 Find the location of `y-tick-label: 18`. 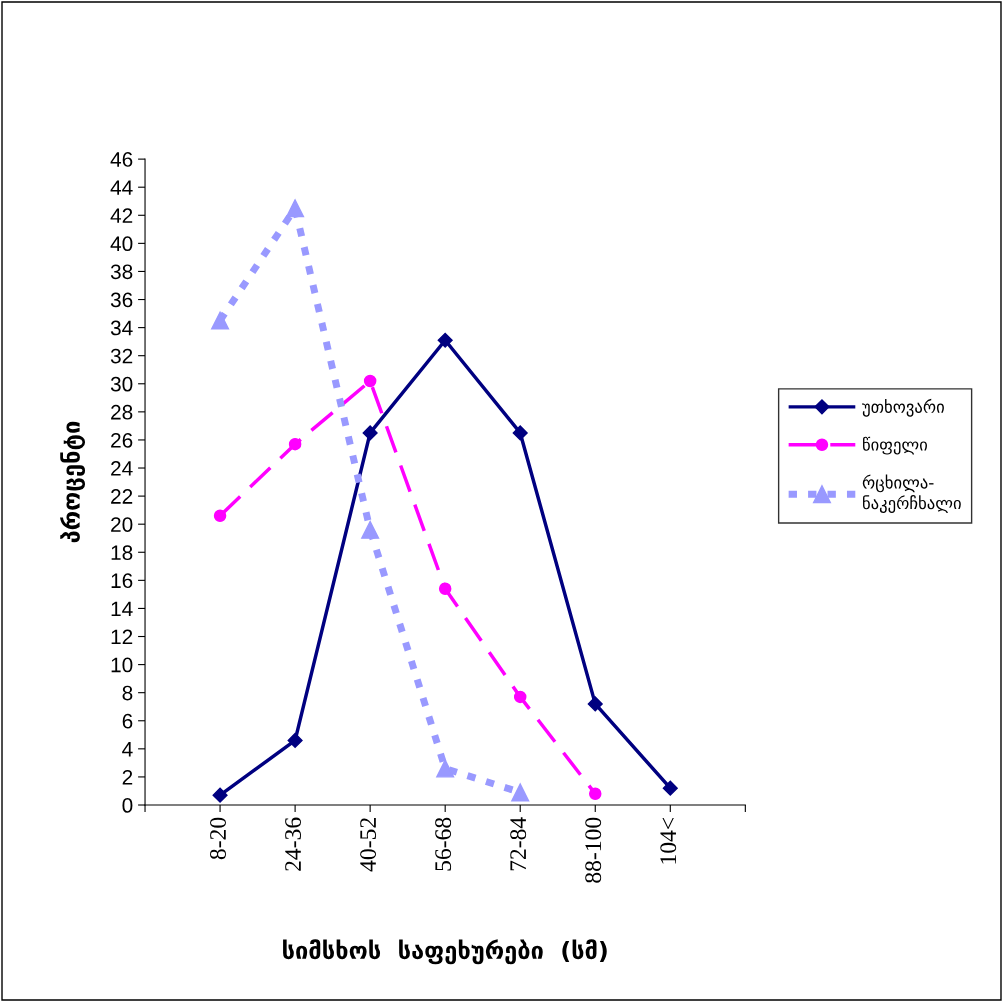

y-tick-label: 18 is located at coordinates (122, 553).